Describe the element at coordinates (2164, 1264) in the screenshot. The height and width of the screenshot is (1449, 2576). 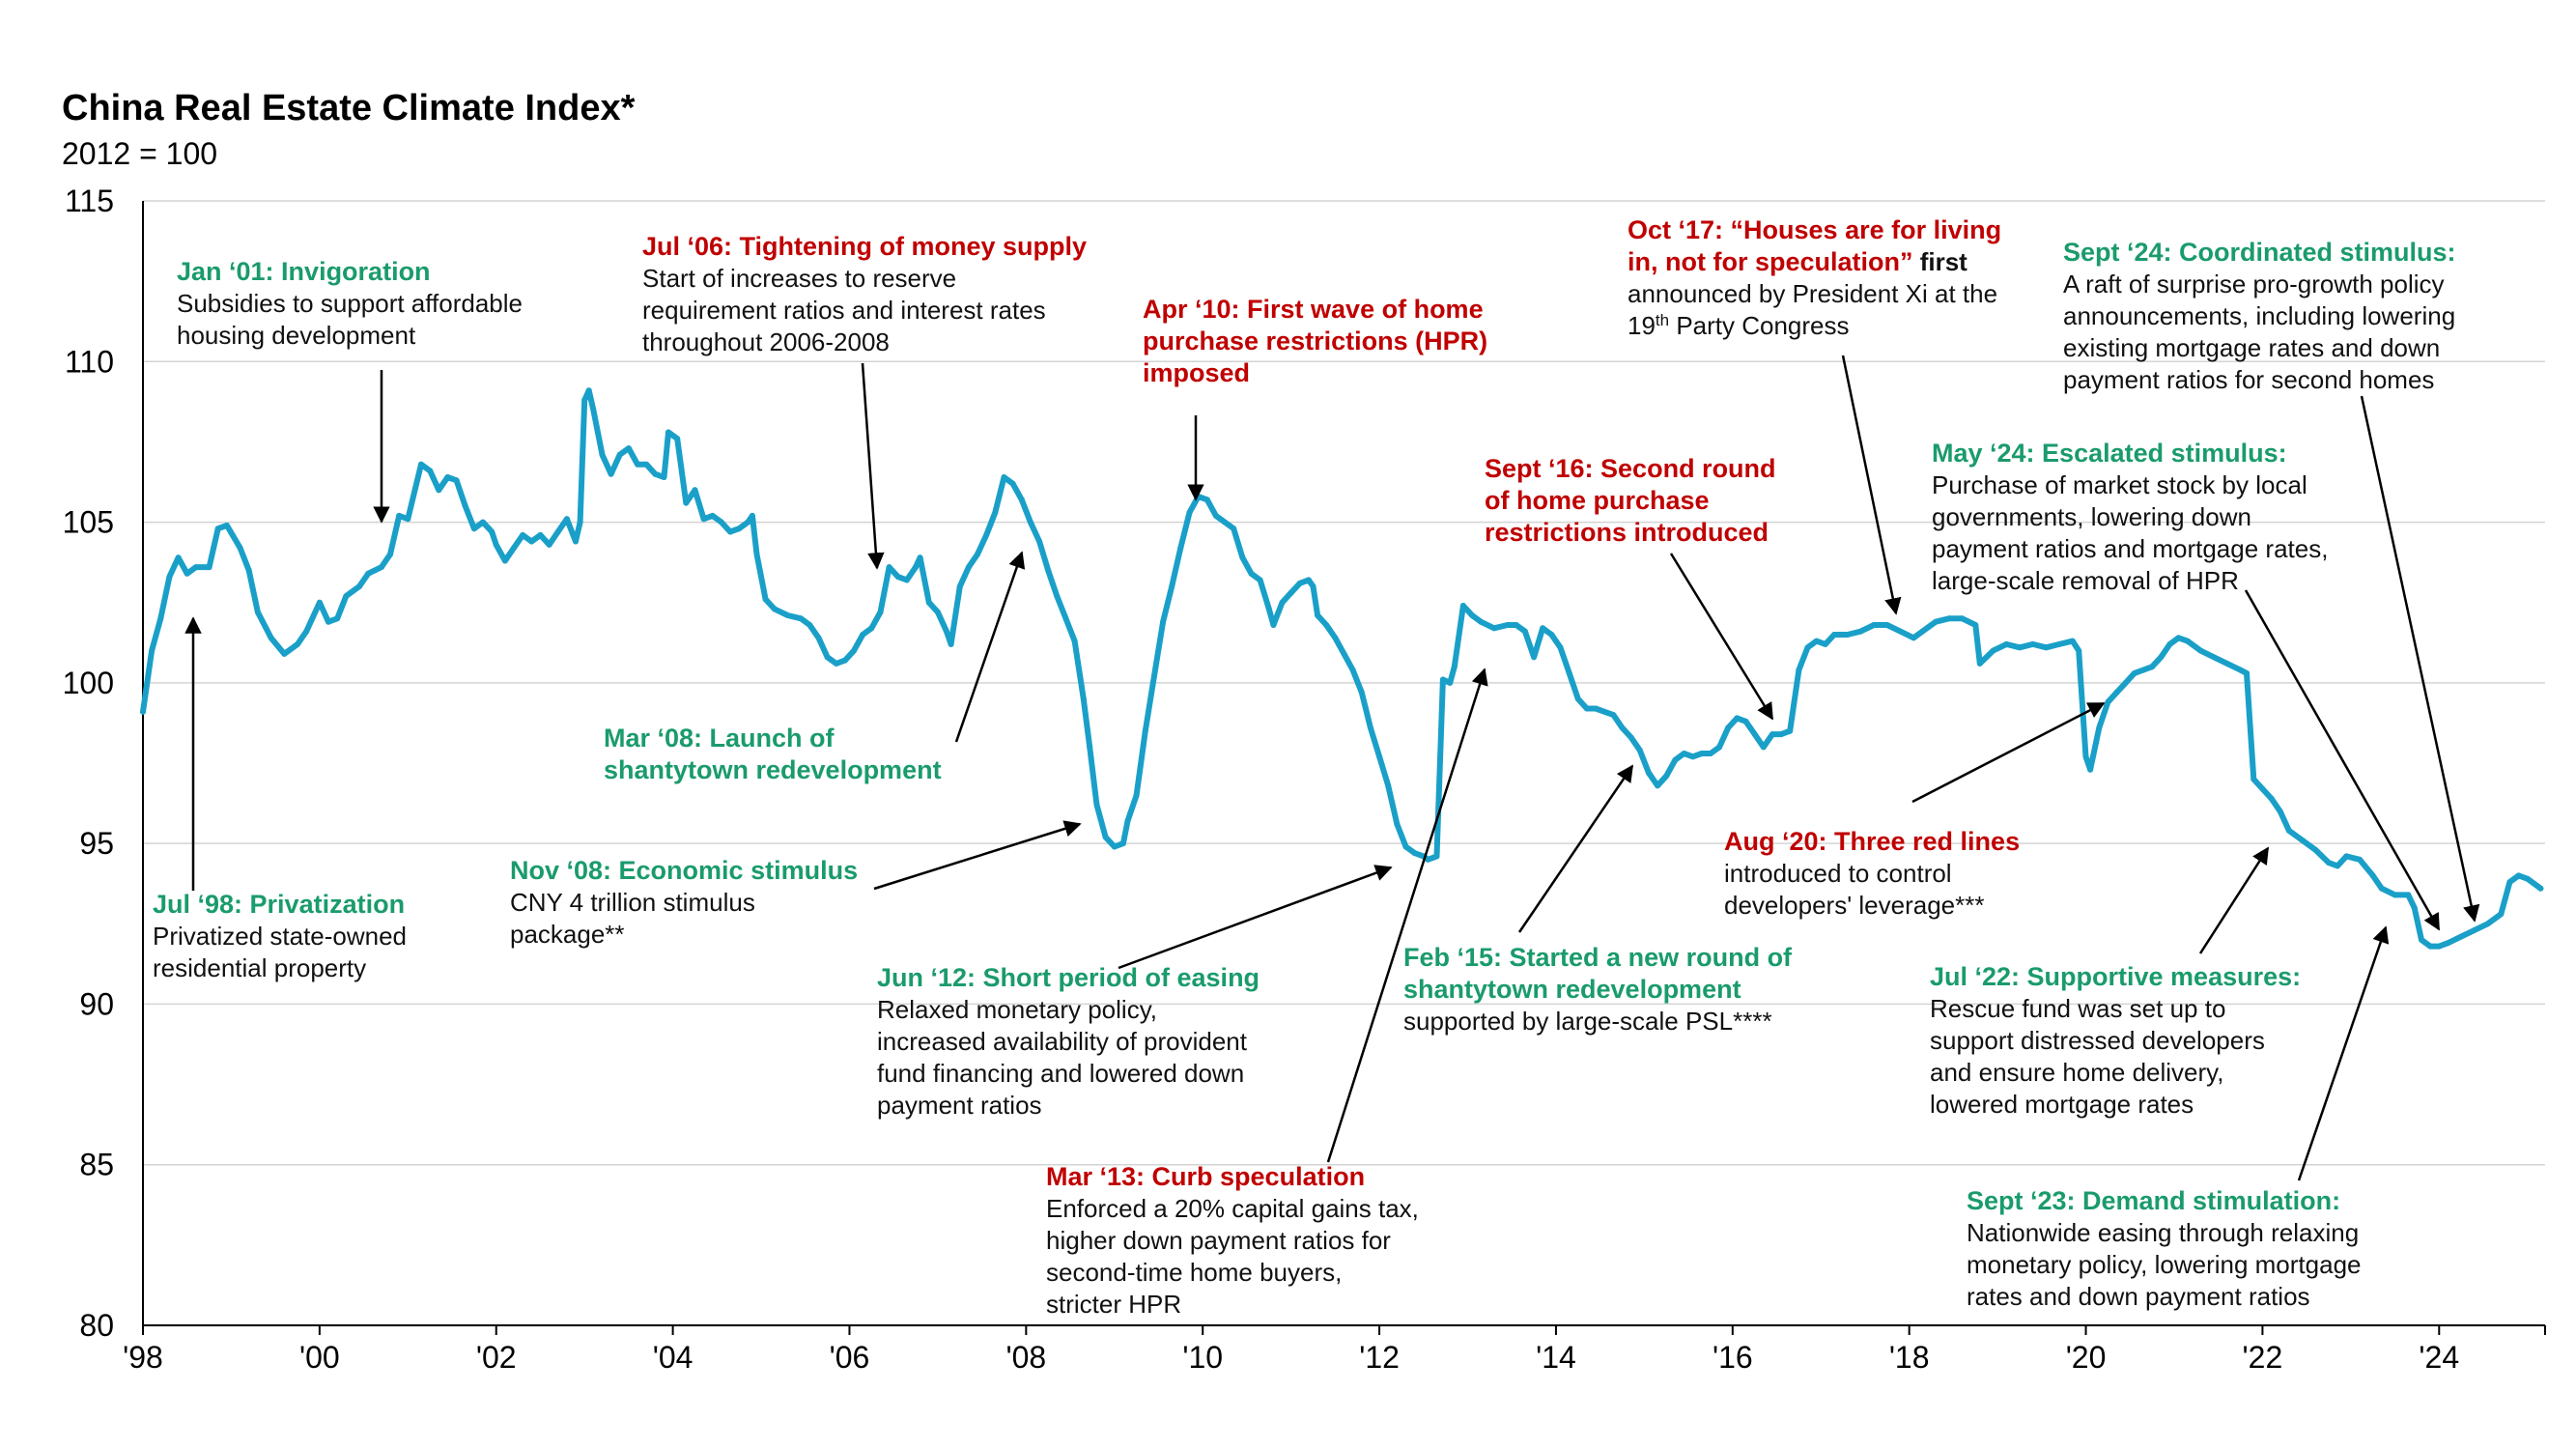
I see `annotation-body: monetary policy, lowering mortgage` at that location.